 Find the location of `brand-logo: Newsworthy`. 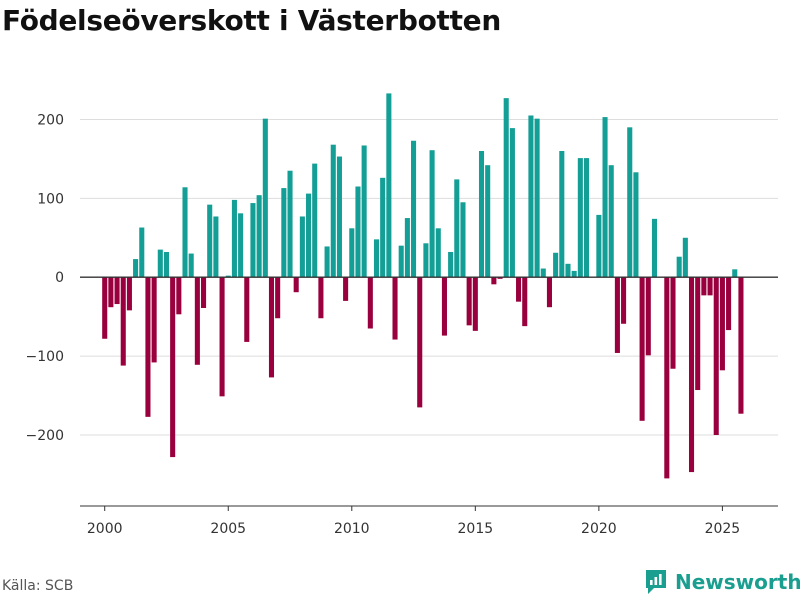

brand-logo: Newsworthy is located at coordinates (722, 582).